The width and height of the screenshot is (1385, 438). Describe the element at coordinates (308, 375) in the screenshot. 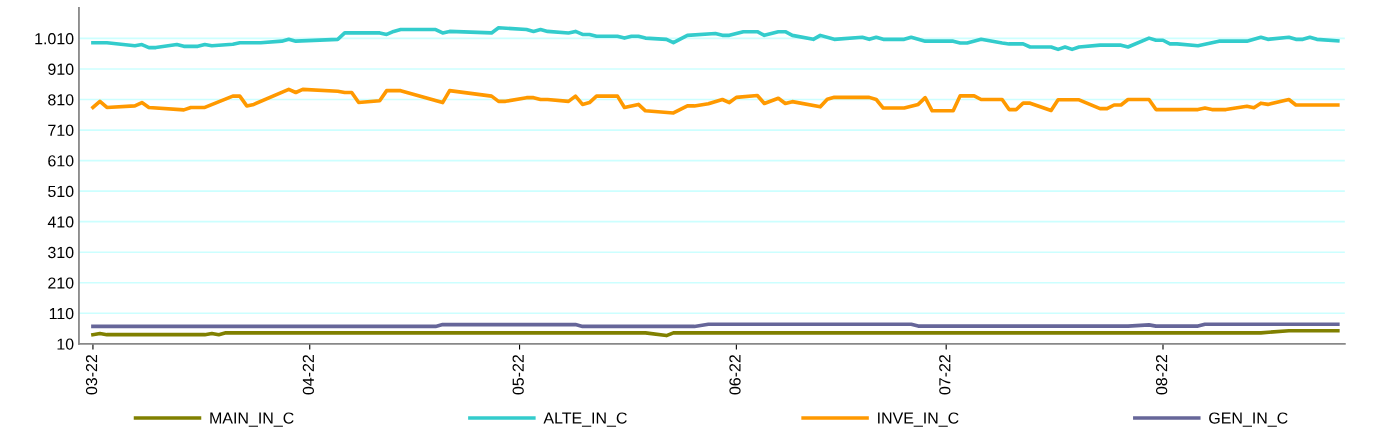

I see `x-tick-label: 04-22` at that location.